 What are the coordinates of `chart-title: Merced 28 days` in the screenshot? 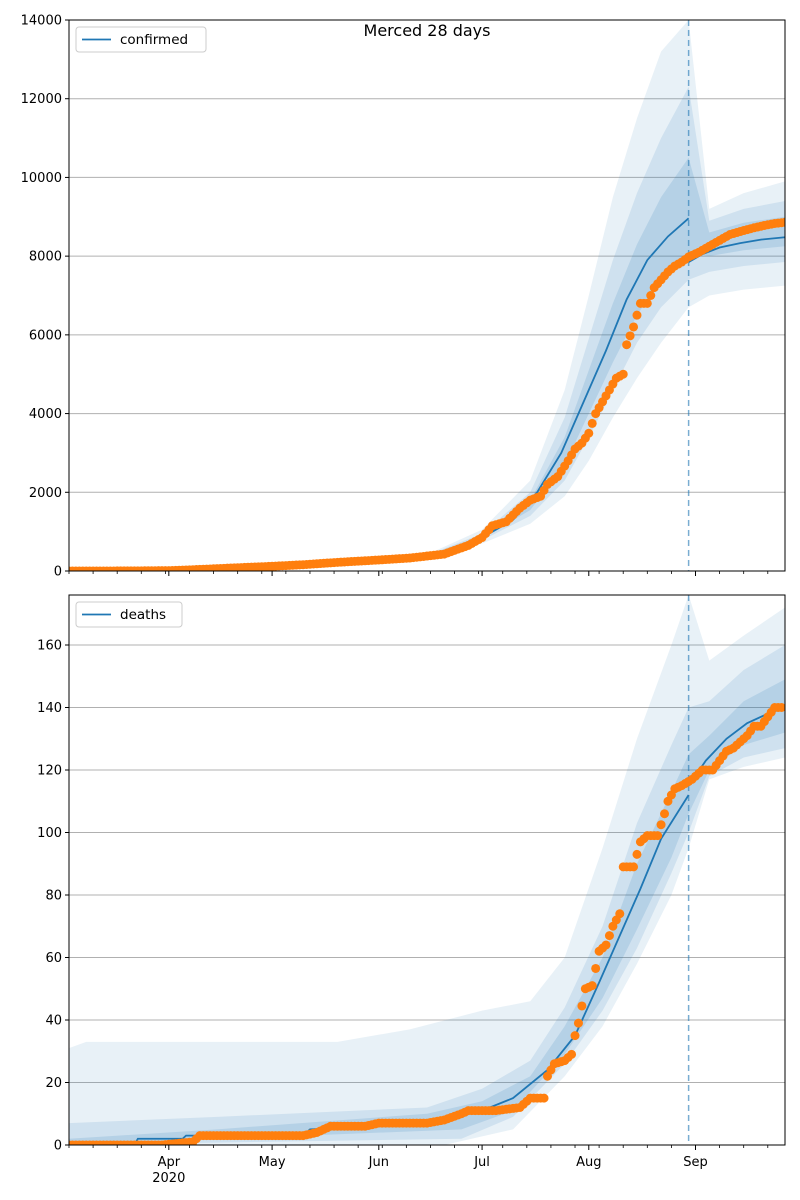 It's located at (427, 30).